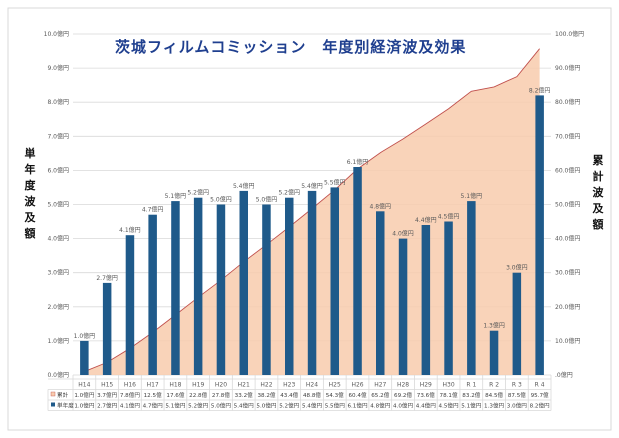 This screenshot has width=619, height=438. I want to click on category-label-H26: H26, so click(357, 385).